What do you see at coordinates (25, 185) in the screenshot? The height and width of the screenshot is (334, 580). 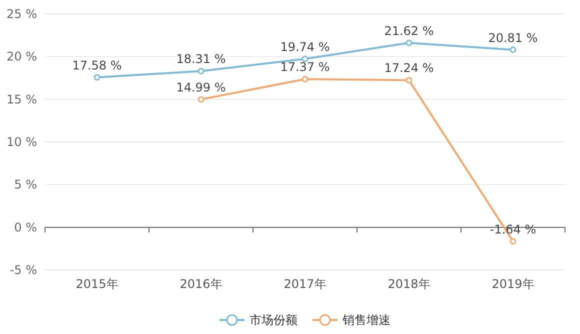 I see `y-tick-label: 5 %` at bounding box center [25, 185].